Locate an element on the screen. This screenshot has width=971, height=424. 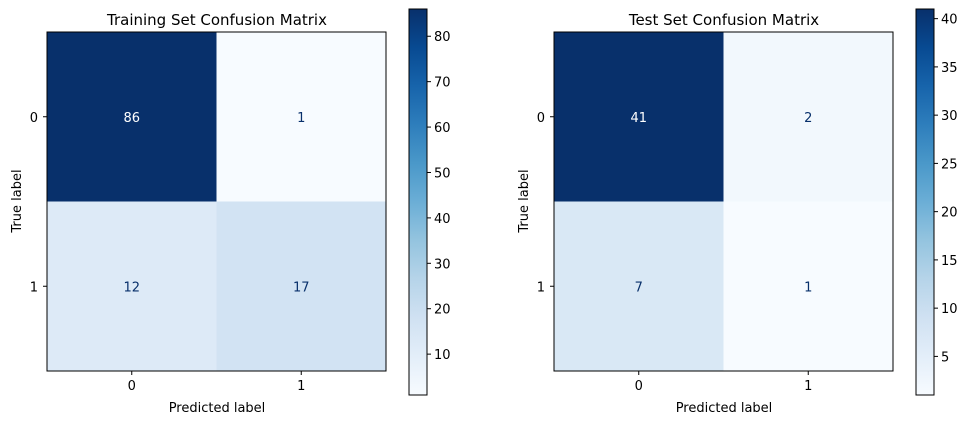
colorbar-ticks: 10 20 30 40 50 60 70 80 is located at coordinates (439, 196).